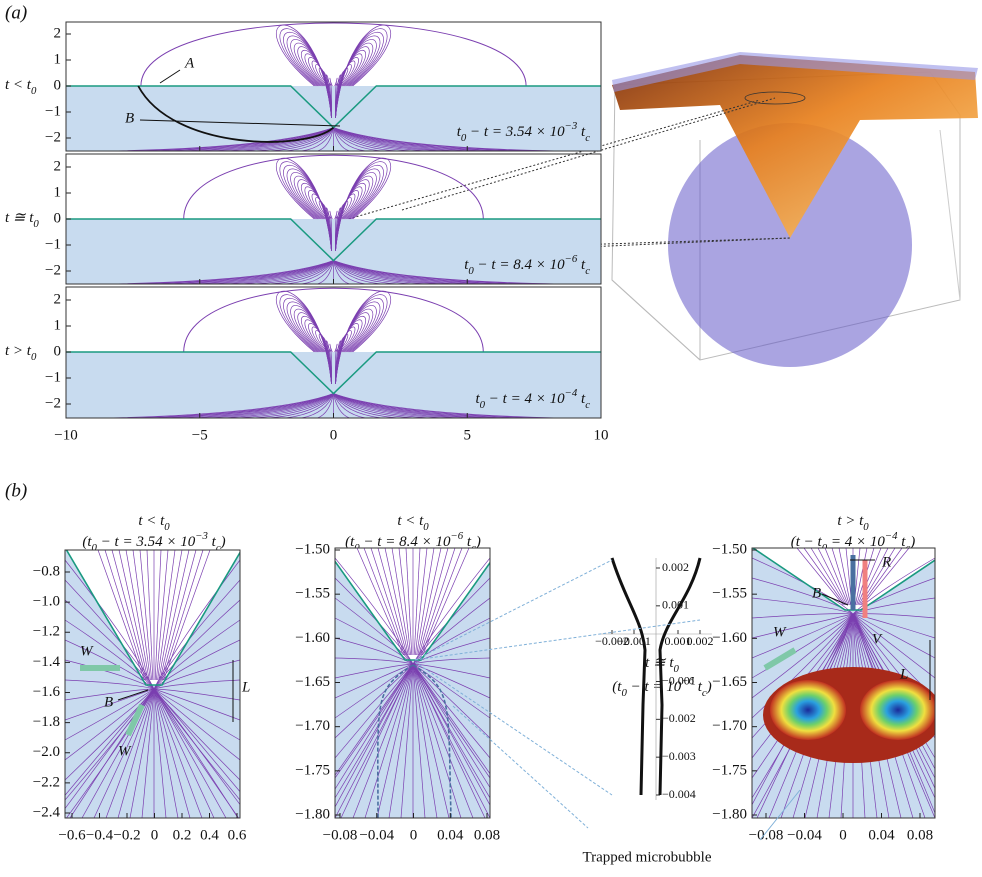 The height and width of the screenshot is (877, 982). I want to click on y-tick-label: 2, so click(58, 33).